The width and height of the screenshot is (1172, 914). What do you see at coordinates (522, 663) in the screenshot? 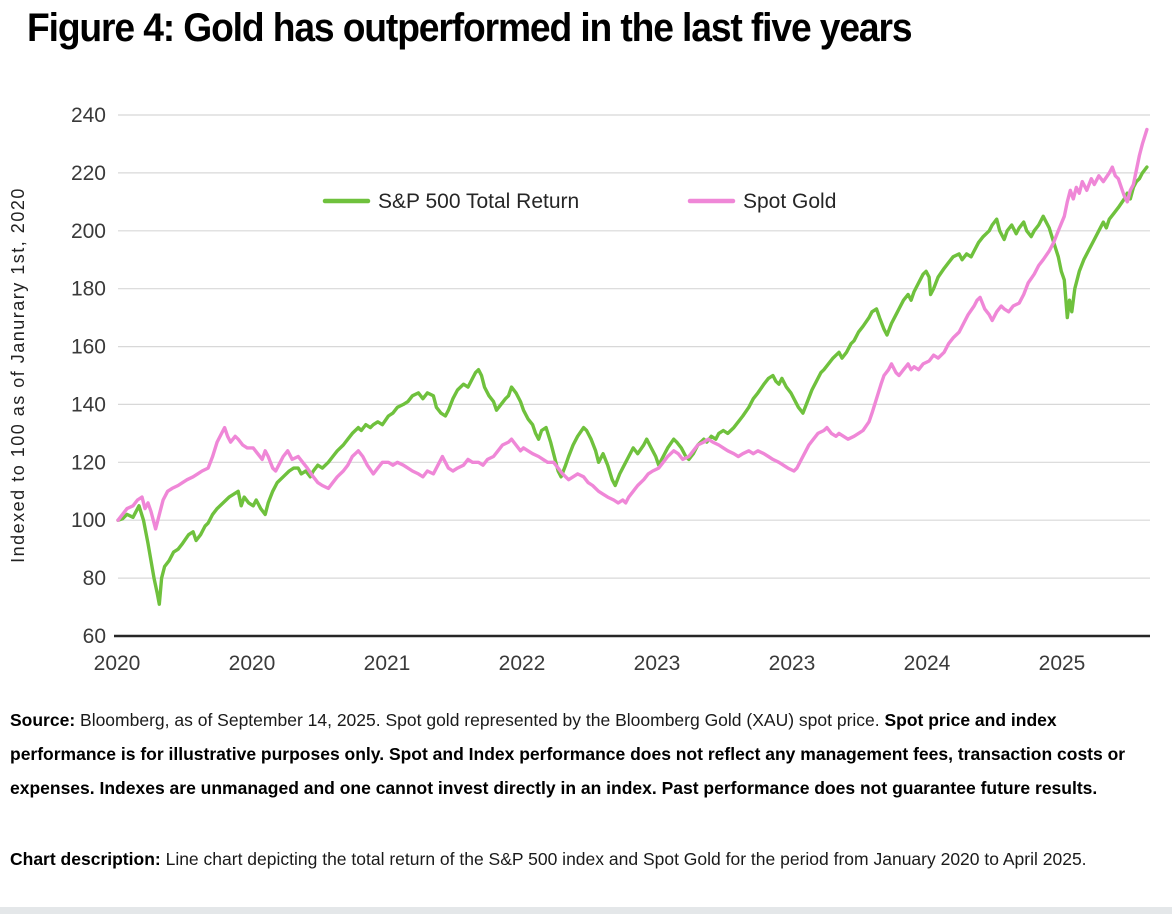
I see `x-tick-label: 2022` at bounding box center [522, 663].